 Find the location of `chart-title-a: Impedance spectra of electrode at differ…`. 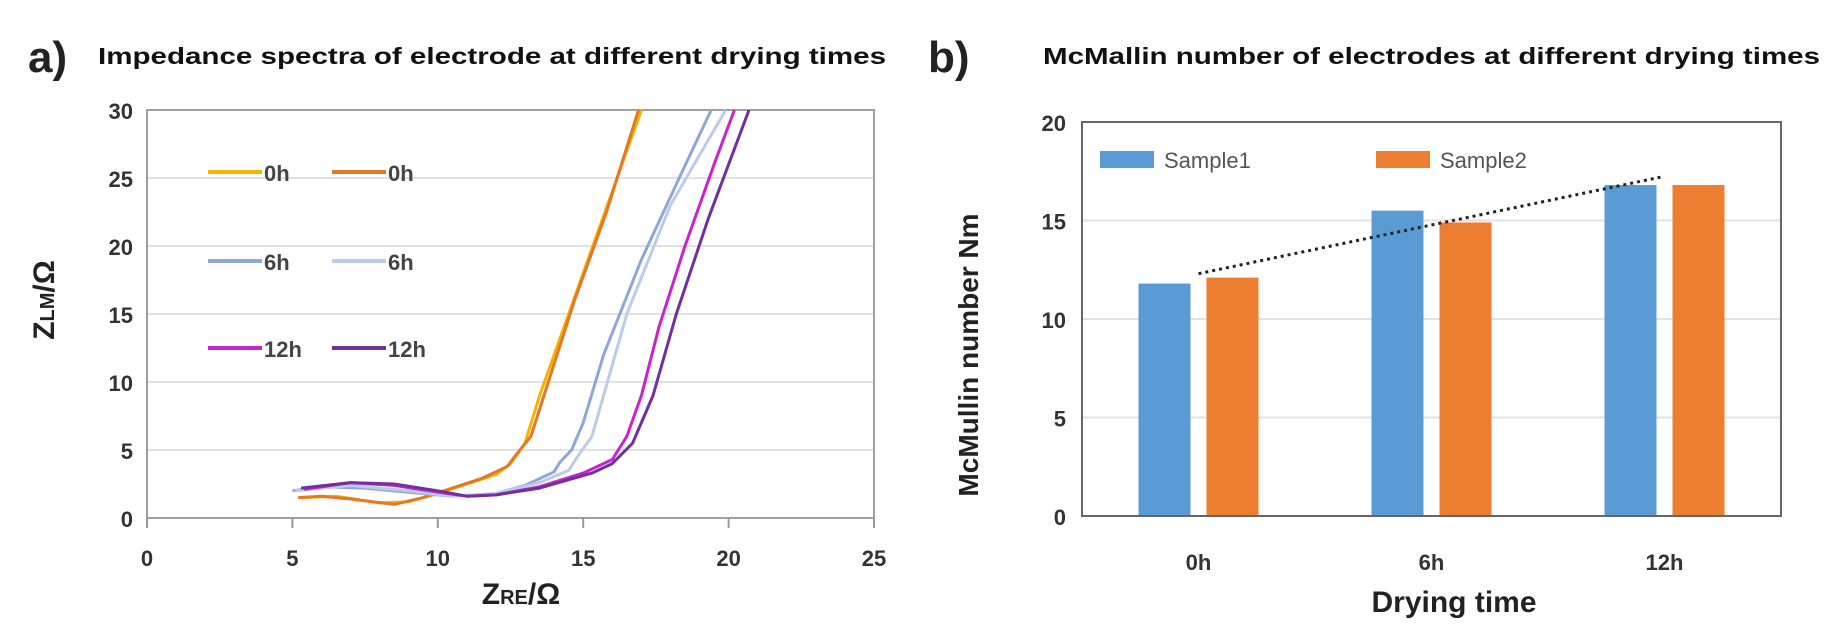

chart-title-a: Impedance spectra of electrode at differ… is located at coordinates (492, 56).